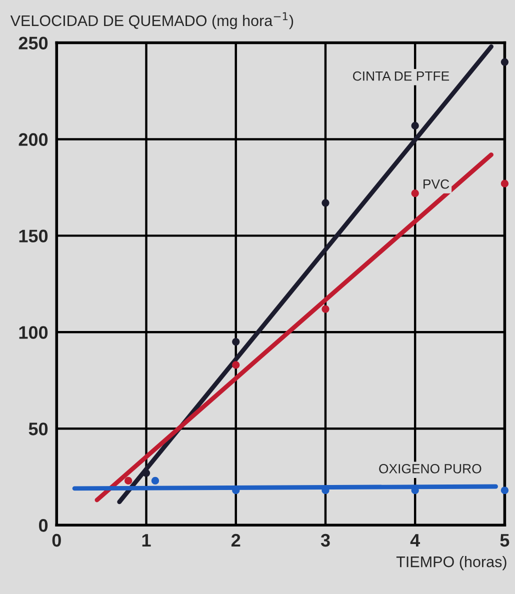  Describe the element at coordinates (505, 540) in the screenshot. I see `x-tick-label: 5` at that location.